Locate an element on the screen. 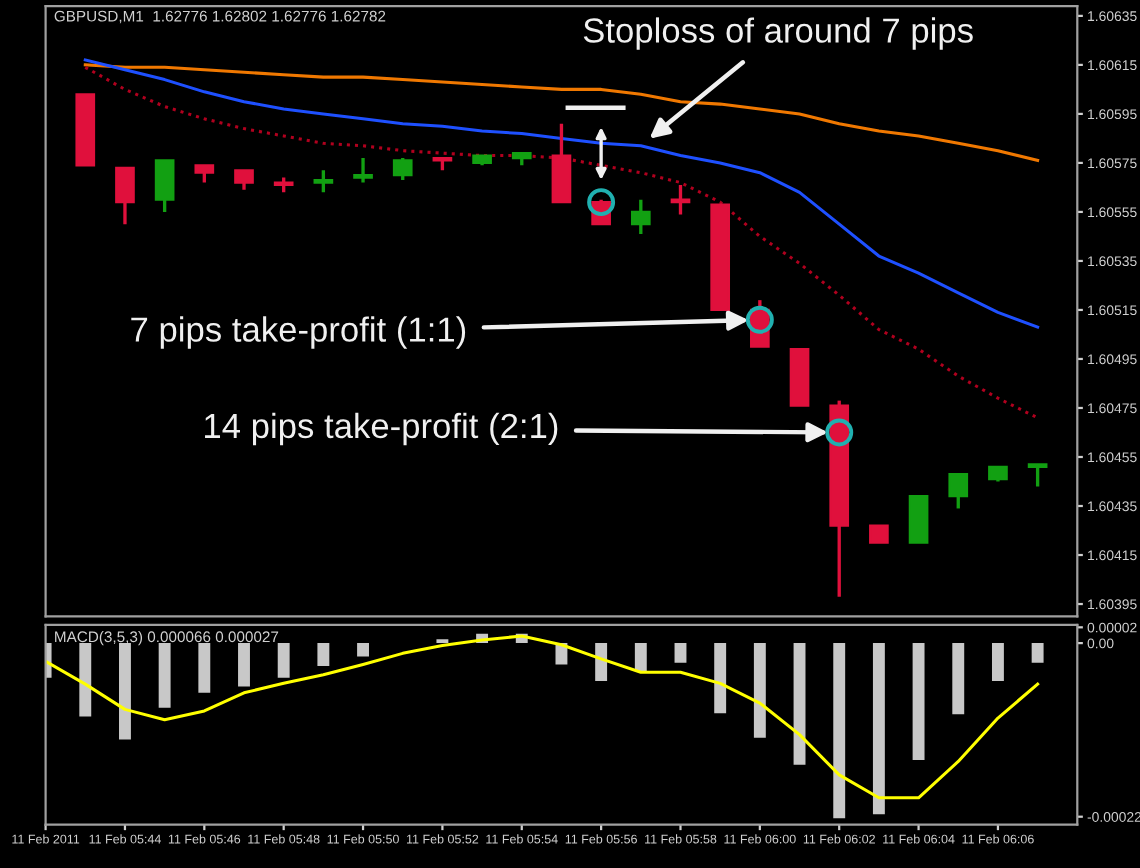 The width and height of the screenshot is (1140, 868). annotation: Stoploss of around 7 pips is located at coordinates (778, 33).